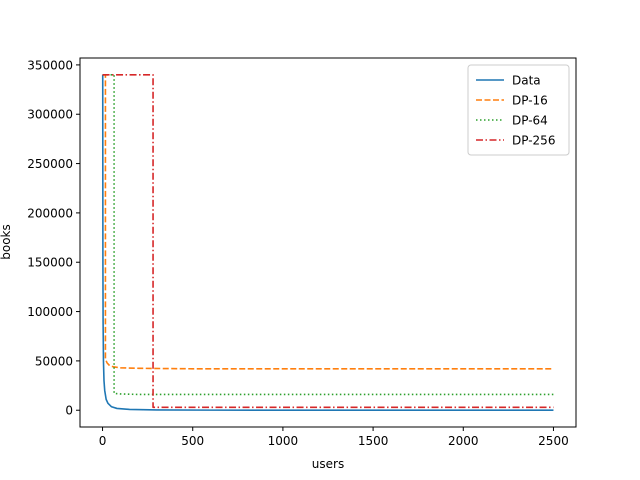  What do you see at coordinates (50, 312) in the screenshot?
I see `y-tick-label: 100000` at bounding box center [50, 312].